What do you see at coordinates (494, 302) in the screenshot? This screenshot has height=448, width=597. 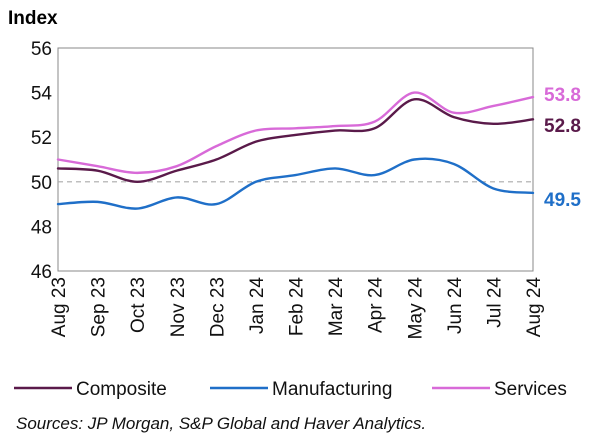 I see `x-tick-label: Jul 24` at bounding box center [494, 302].